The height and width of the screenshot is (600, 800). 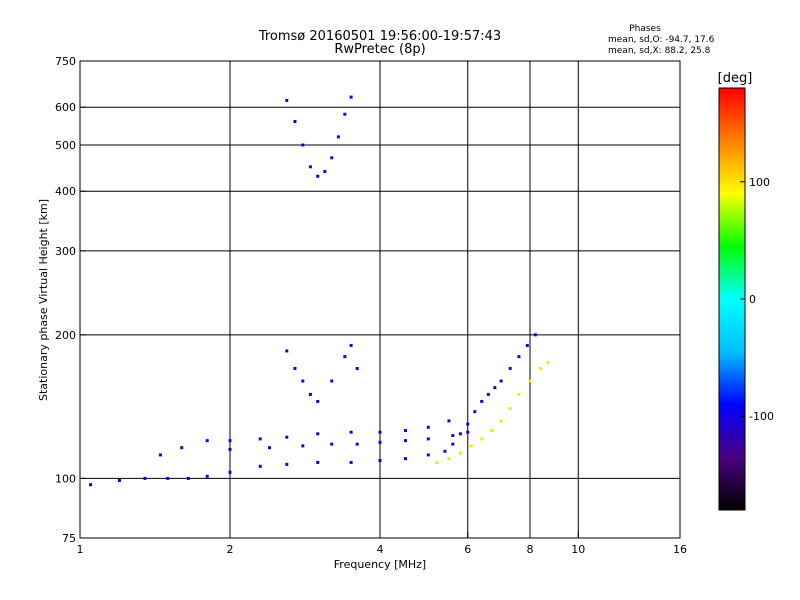 What do you see at coordinates (65, 61) in the screenshot?
I see `y-tick-label: 750` at bounding box center [65, 61].